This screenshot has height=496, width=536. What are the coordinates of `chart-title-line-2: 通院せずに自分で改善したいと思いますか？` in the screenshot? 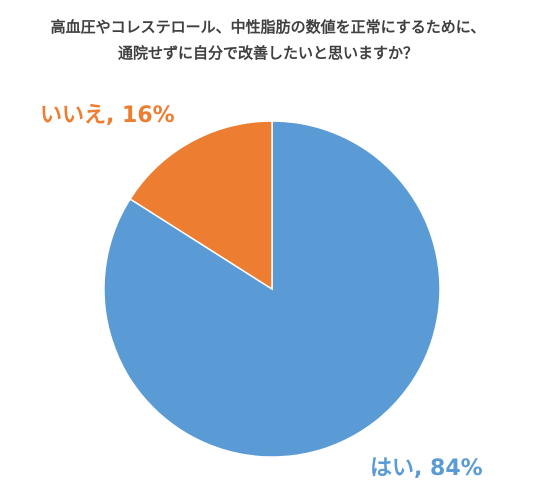 It's located at (267, 53).